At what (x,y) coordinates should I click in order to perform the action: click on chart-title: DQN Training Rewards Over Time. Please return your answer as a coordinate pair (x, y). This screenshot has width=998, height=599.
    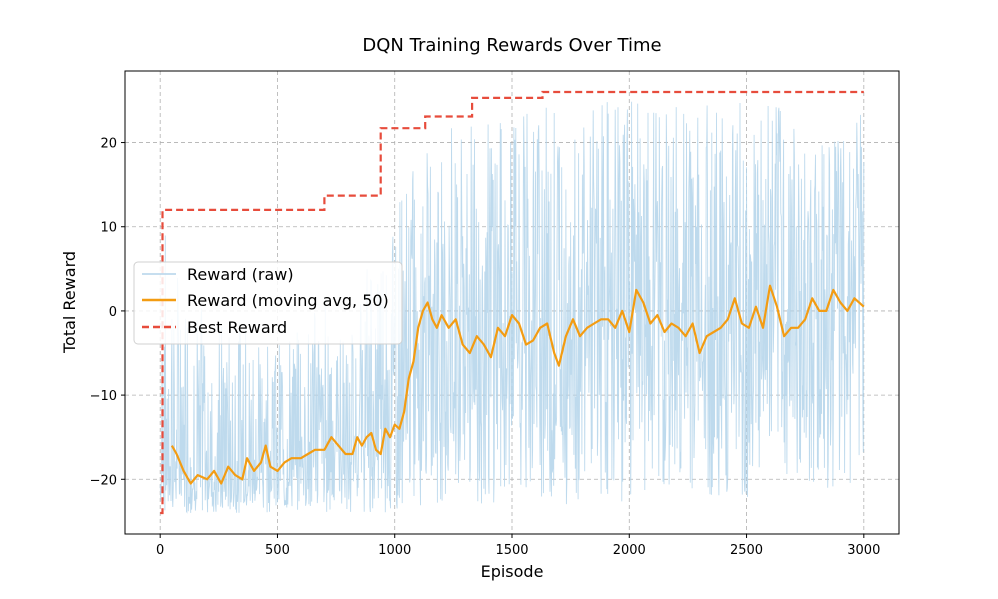
    Looking at the image, I should click on (511, 45).